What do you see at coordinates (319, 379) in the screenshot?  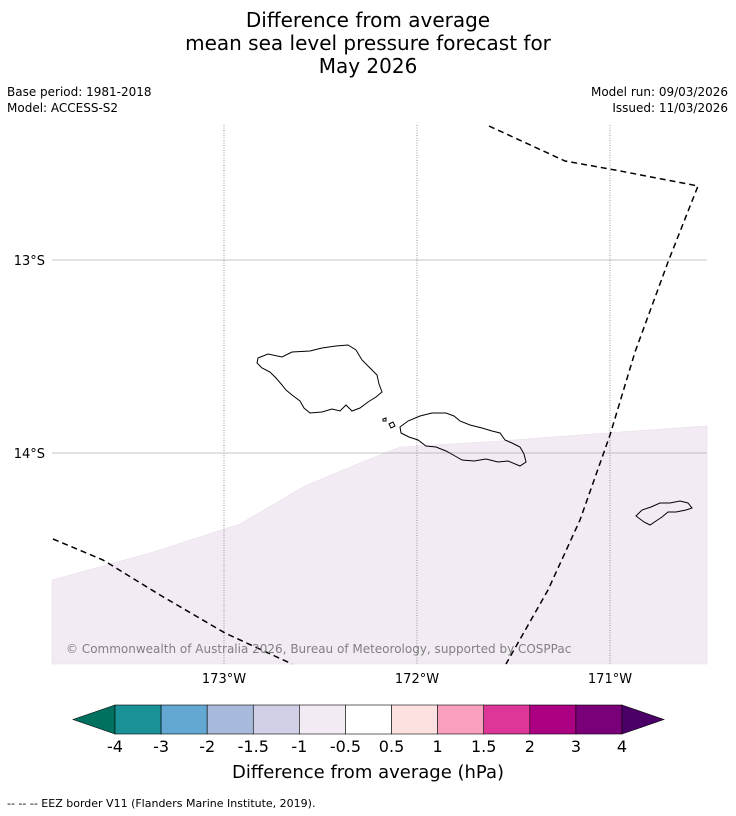 I see `island-savaii` at bounding box center [319, 379].